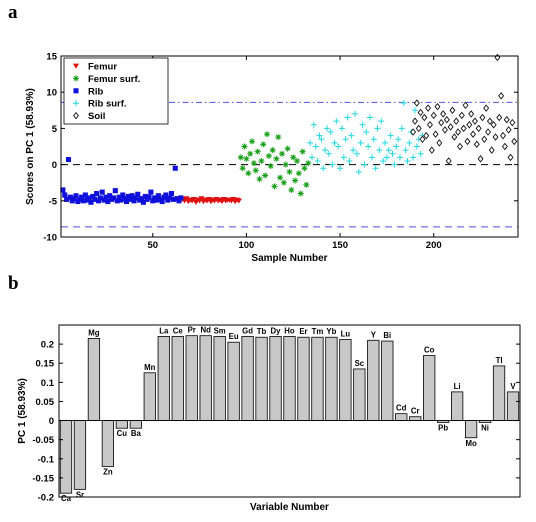 Image resolution: width=536 pixels, height=522 pixels. I want to click on legend-box, so click(116, 91).